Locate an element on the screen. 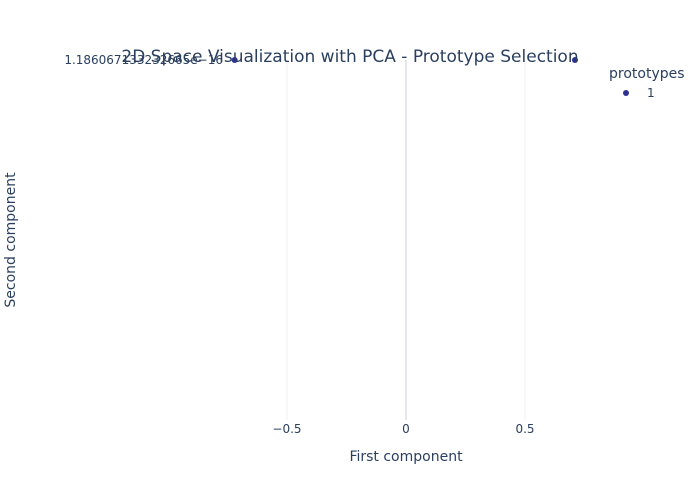  x-ticks: −0.5 0 0.5 is located at coordinates (403, 429).